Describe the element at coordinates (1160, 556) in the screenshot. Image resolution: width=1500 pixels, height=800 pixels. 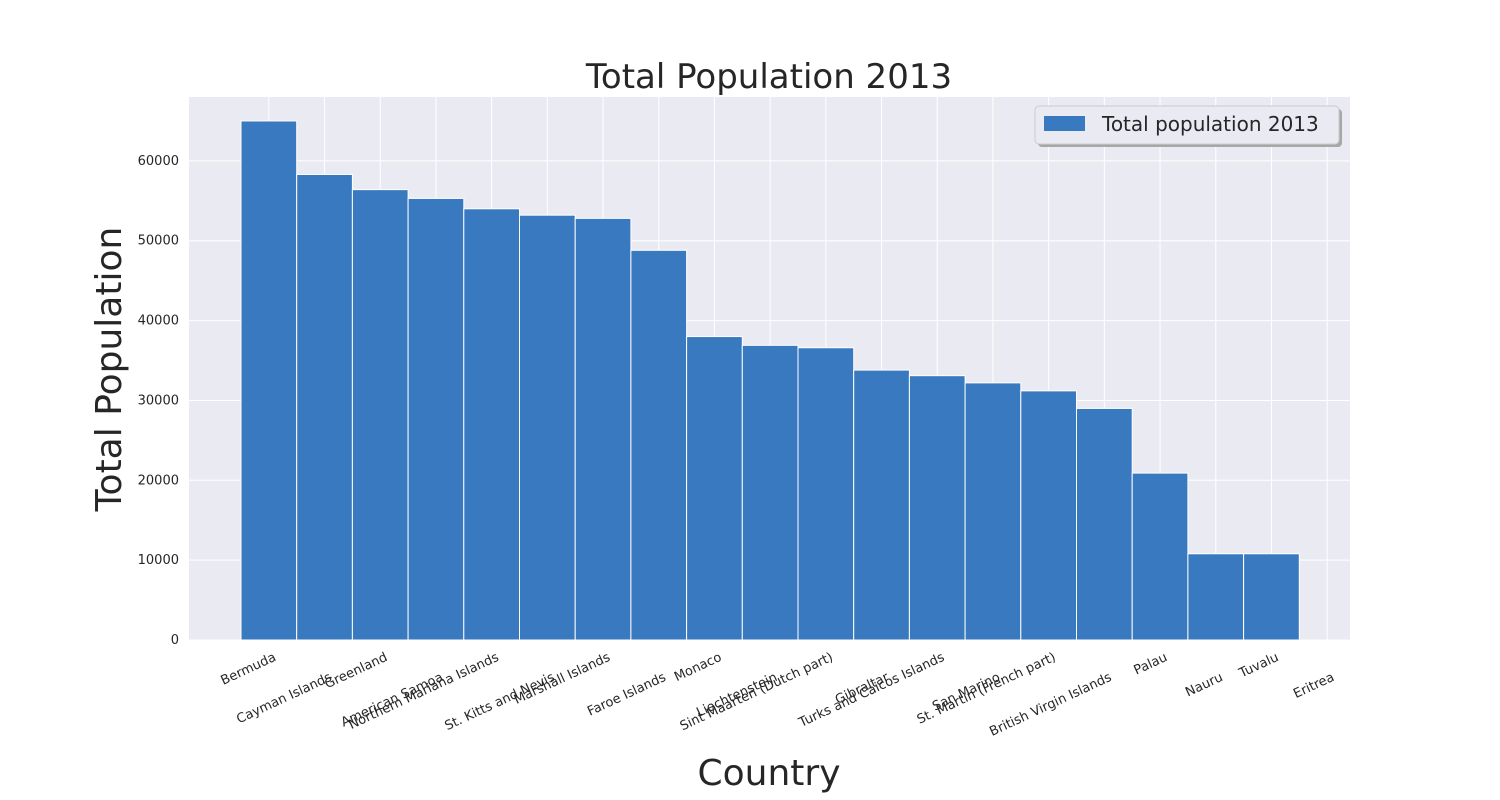
I see `bar-palau` at that location.